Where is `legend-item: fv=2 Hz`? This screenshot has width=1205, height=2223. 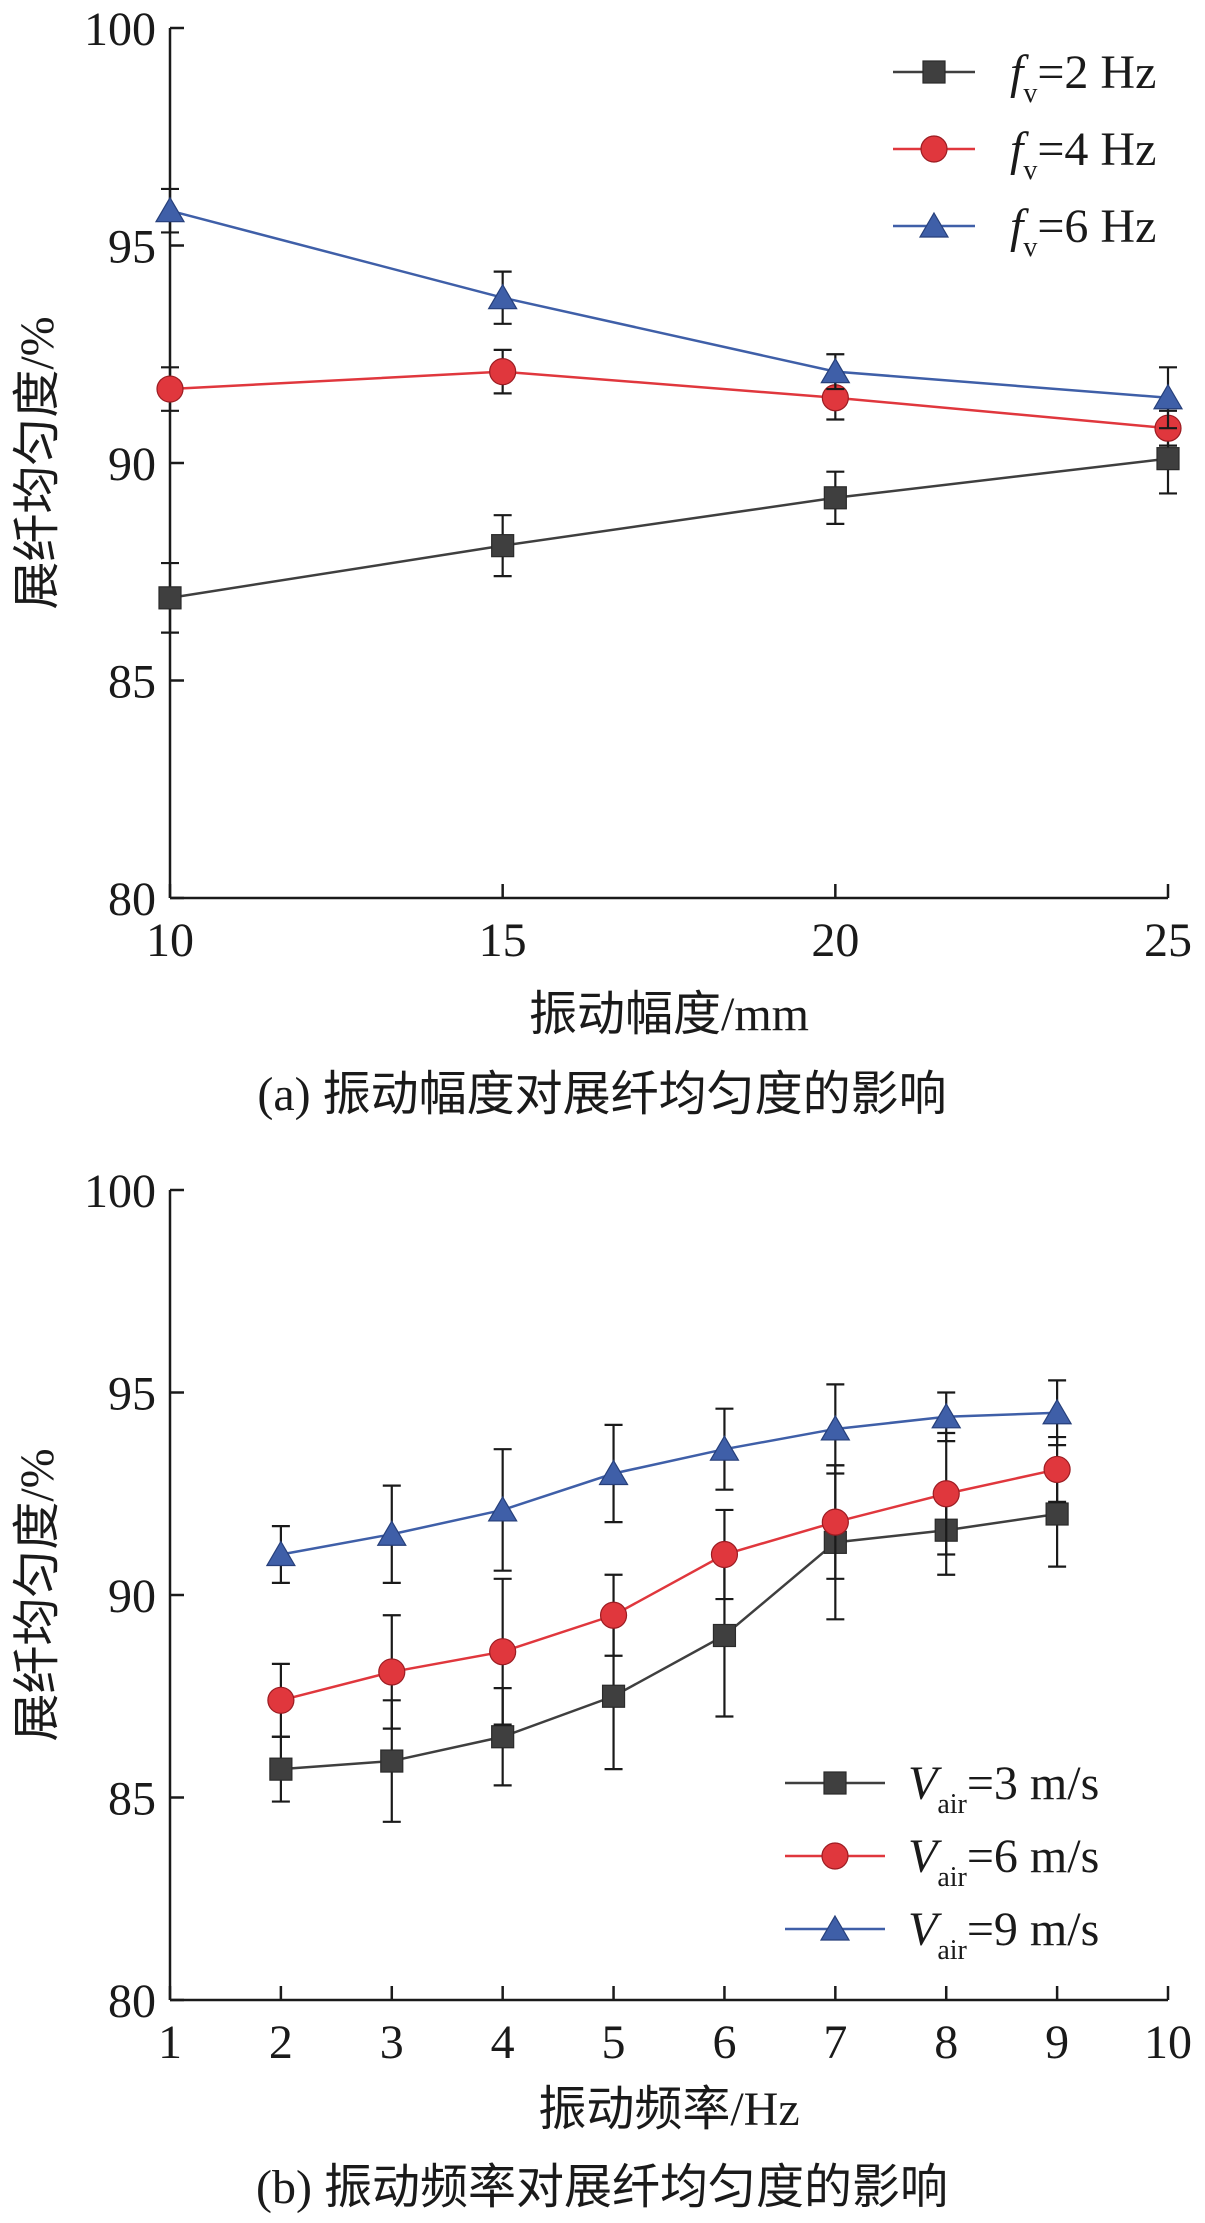 legend-item: fv=2 Hz is located at coordinates (1024, 77).